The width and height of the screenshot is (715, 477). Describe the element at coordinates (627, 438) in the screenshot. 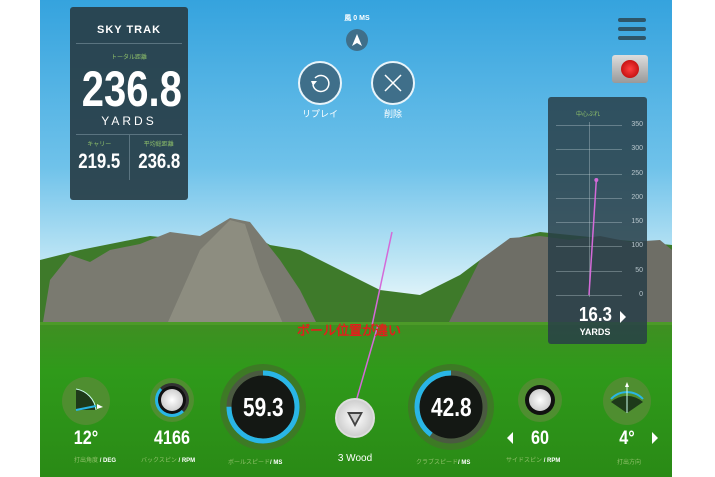

I see `launch-direction-value: 4°` at that location.